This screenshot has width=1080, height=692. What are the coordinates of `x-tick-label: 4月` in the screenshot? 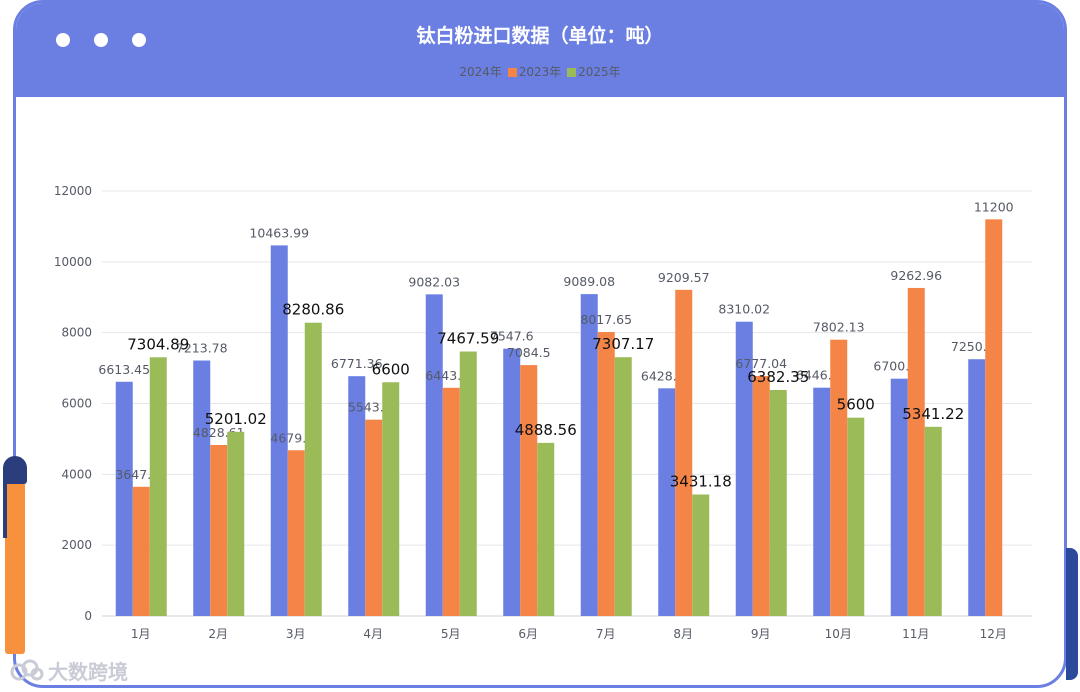 It's located at (373, 634).